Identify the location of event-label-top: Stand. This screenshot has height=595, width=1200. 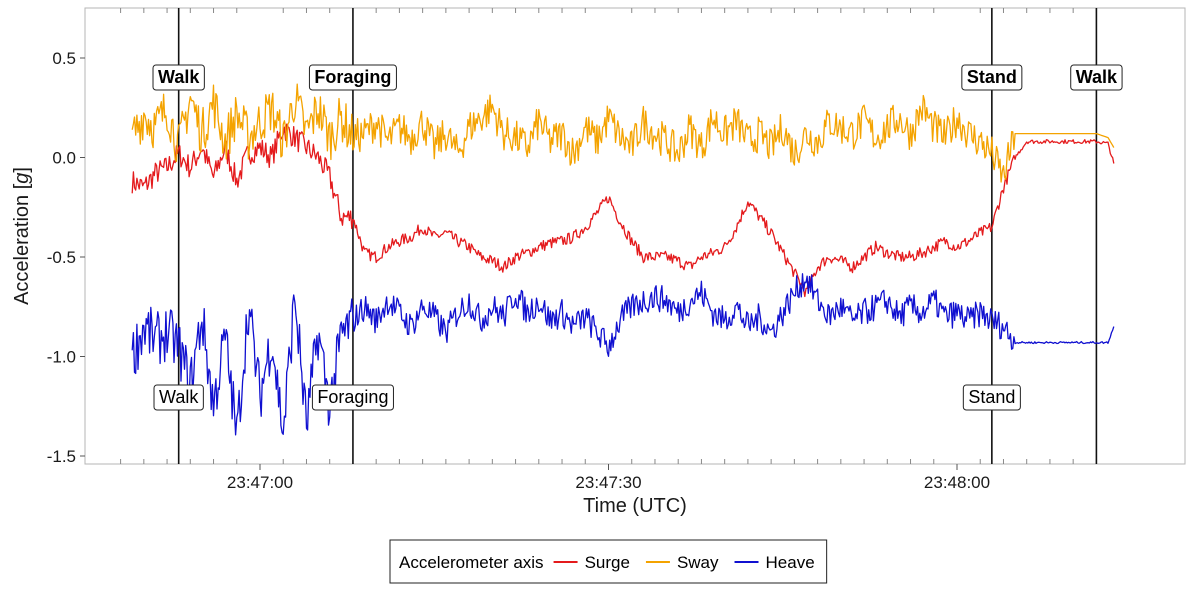
(992, 77).